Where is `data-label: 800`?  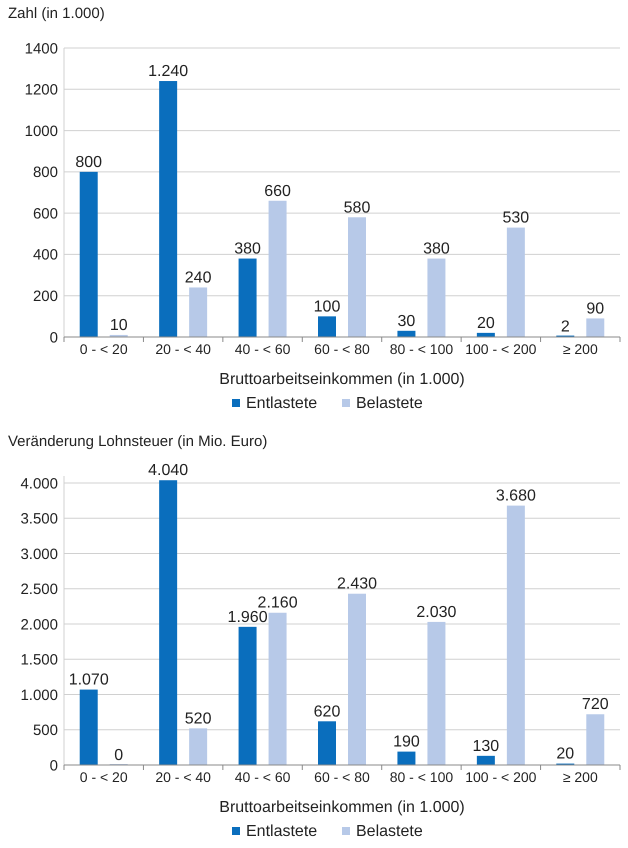
data-label: 800 is located at coordinates (88, 162).